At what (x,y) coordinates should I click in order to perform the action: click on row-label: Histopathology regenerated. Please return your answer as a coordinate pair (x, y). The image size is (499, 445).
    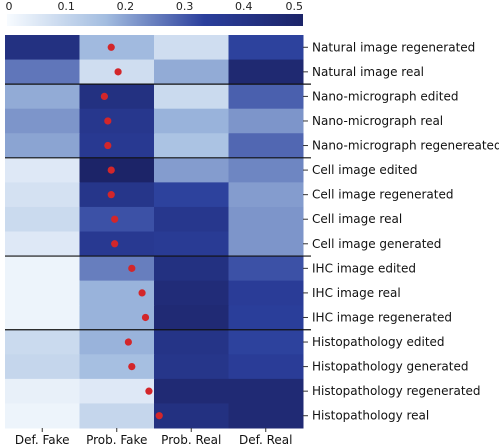
    Looking at the image, I should click on (396, 391).